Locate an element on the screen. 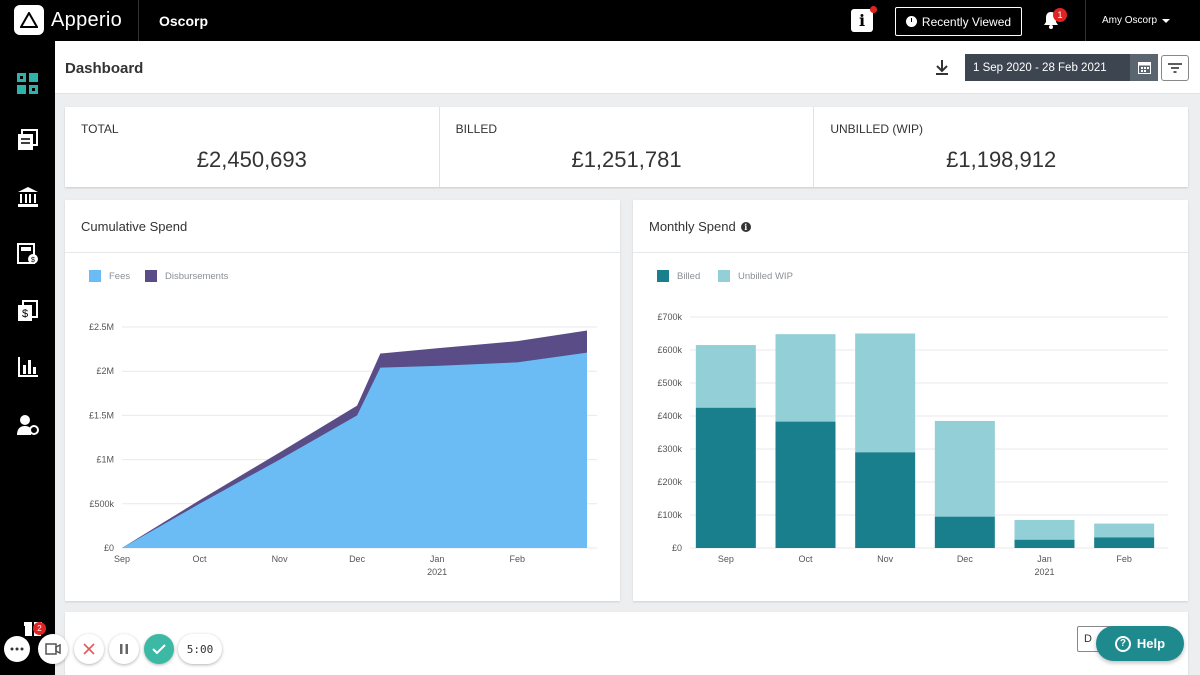  recently-viewed-button: Recently Viewed is located at coordinates (958, 21).